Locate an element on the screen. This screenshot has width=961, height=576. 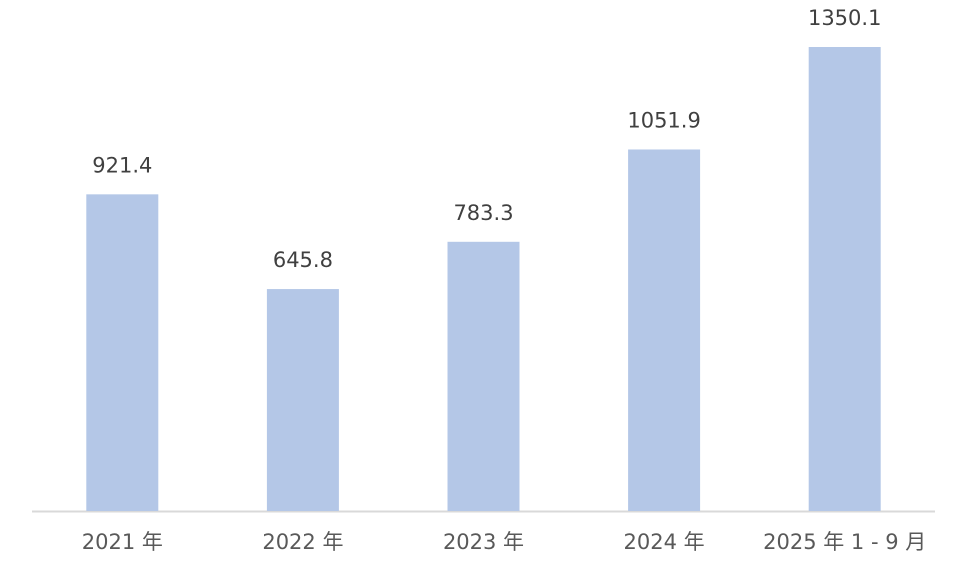
data-label: 1051.9 is located at coordinates (663, 120).